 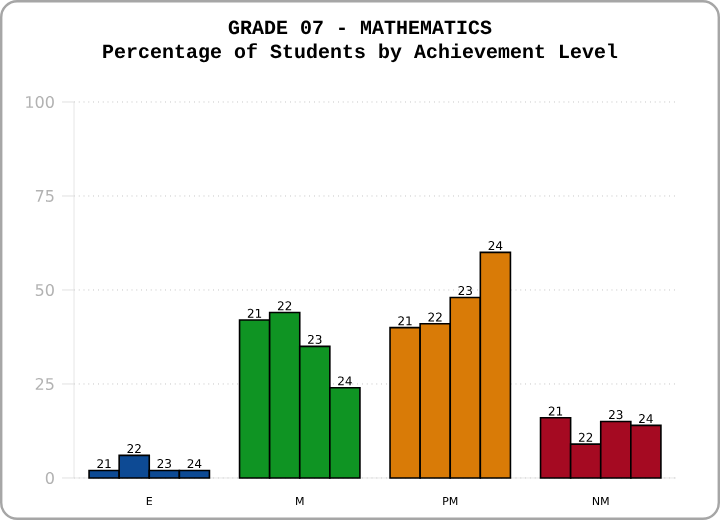 I want to click on y-tick-label: 0, so click(x=49, y=478).